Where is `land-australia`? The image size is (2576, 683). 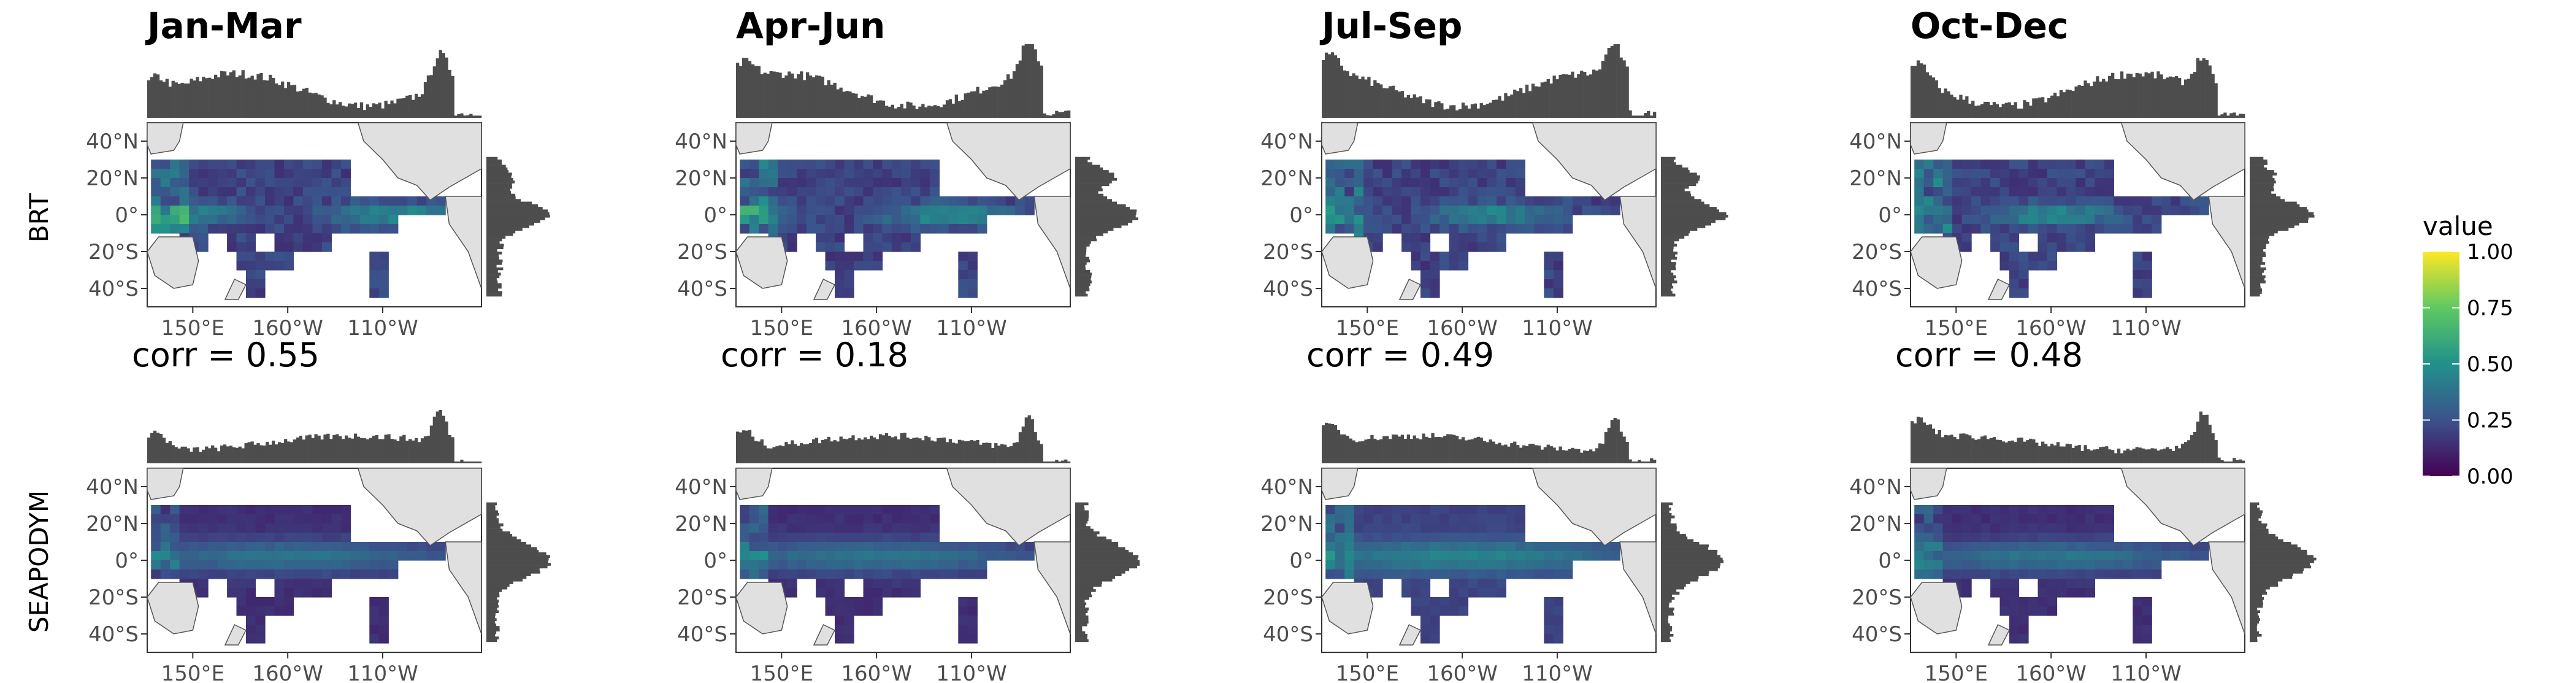 land-australia is located at coordinates (1347, 608).